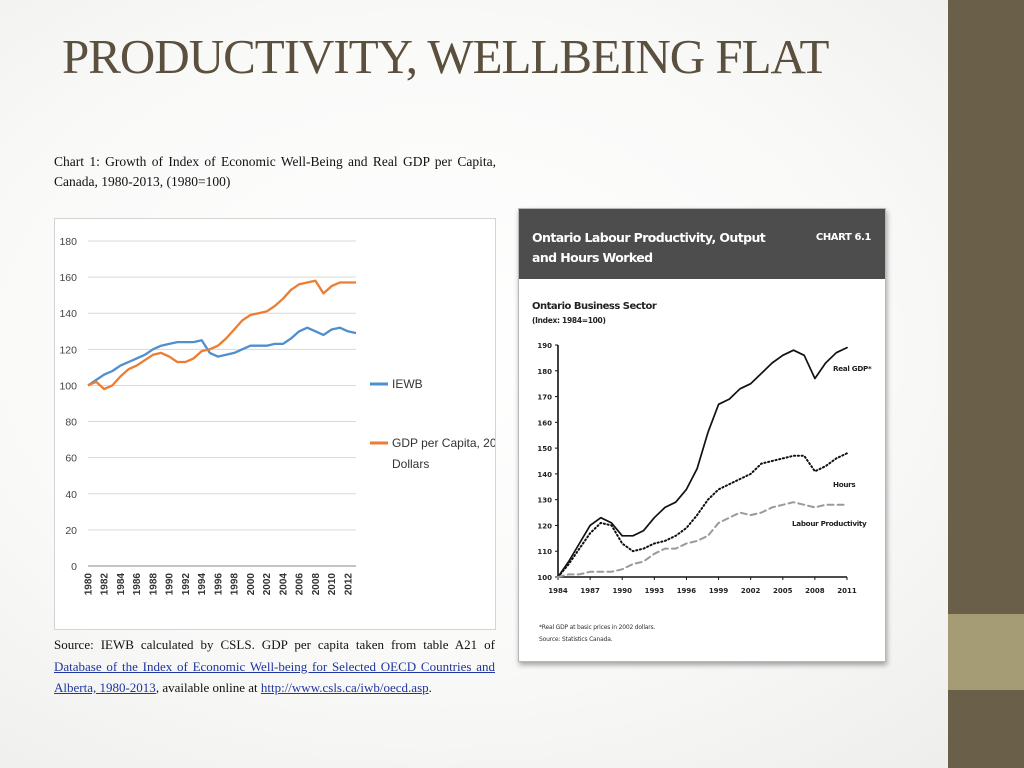  I want to click on chart1-legend-label-gdp: GDP per Capita, 2005 USDollars, so click(443, 453).